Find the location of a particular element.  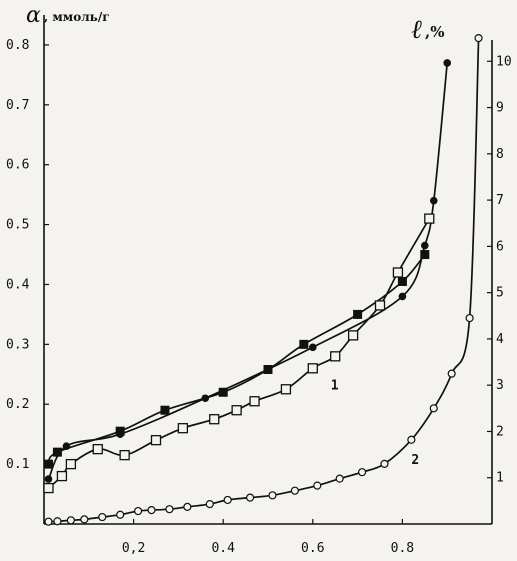

right-tick-label: 8 is located at coordinates (500, 154).